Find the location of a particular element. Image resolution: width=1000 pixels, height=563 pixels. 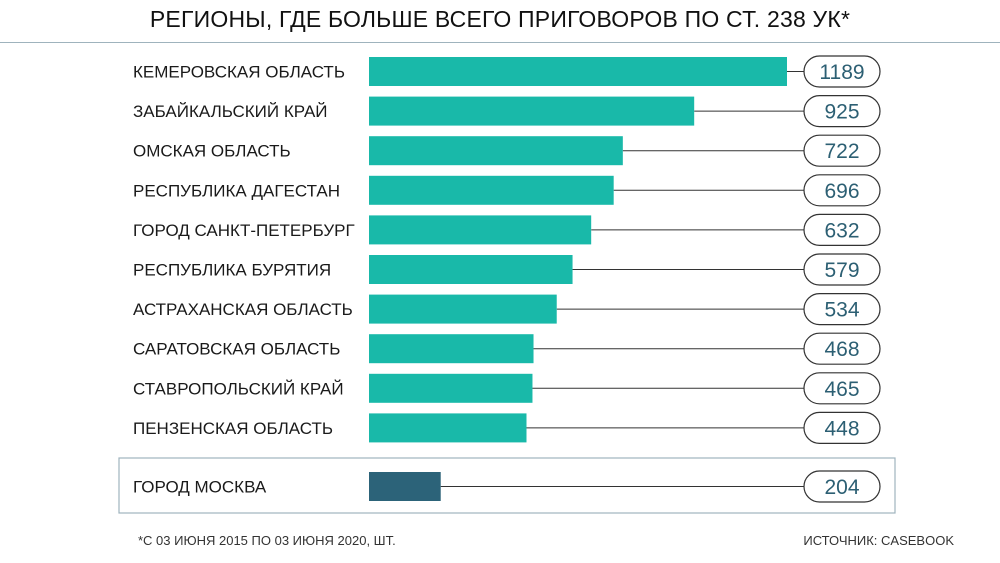

value-label-5: 579 is located at coordinates (841, 270).